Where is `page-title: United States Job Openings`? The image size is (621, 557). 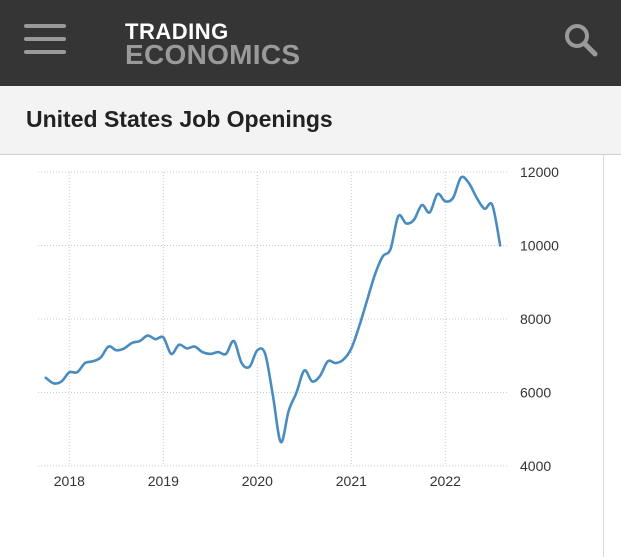
page-title: United States Job Openings is located at coordinates (179, 119).